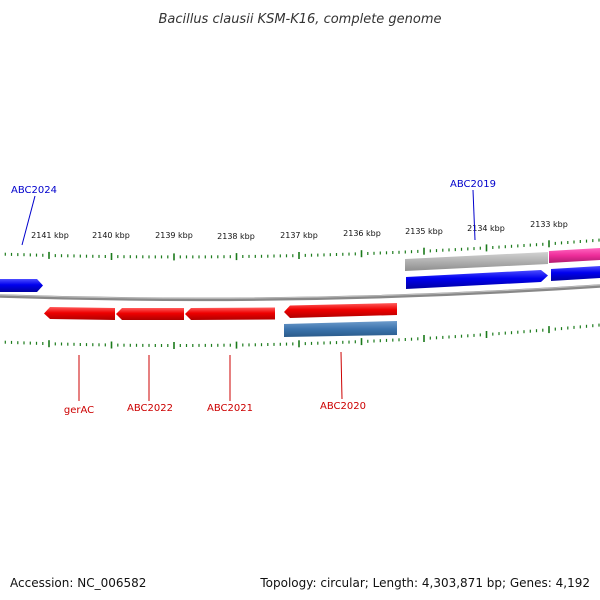 The image size is (600, 600). Describe the element at coordinates (21, 285) in the screenshot. I see `gene-abc2024-arrow` at that location.